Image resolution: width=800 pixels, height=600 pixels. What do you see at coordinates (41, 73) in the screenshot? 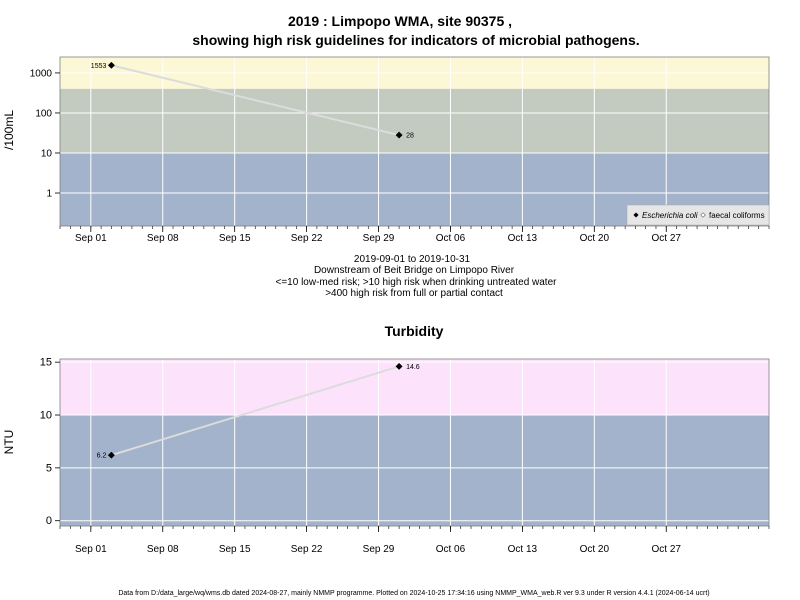
I see `y-tick-label: 1000` at bounding box center [41, 73].